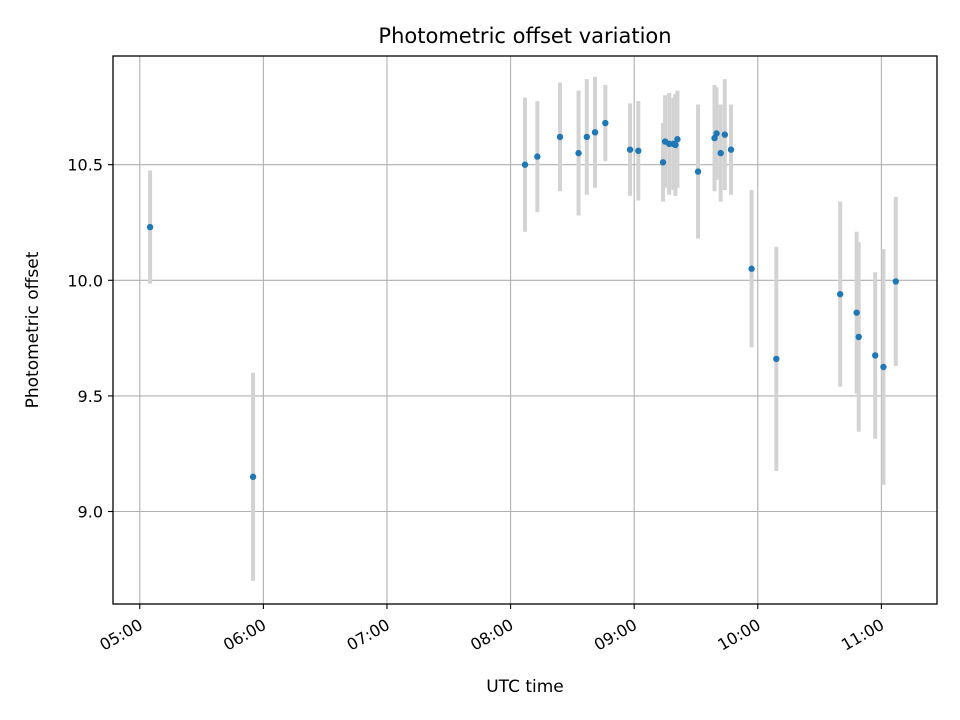 Image resolution: width=960 pixels, height=720 pixels. What do you see at coordinates (85, 165) in the screenshot?
I see `y-tick-label: 10.5` at bounding box center [85, 165].